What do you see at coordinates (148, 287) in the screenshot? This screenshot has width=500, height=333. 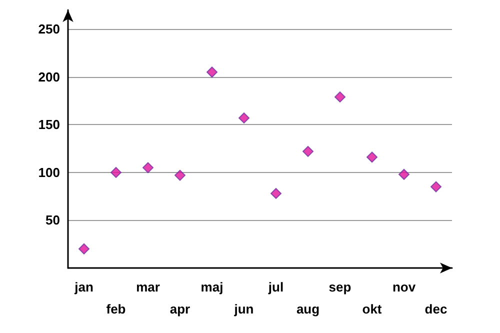 I see `x-tick-label: mar` at bounding box center [148, 287].